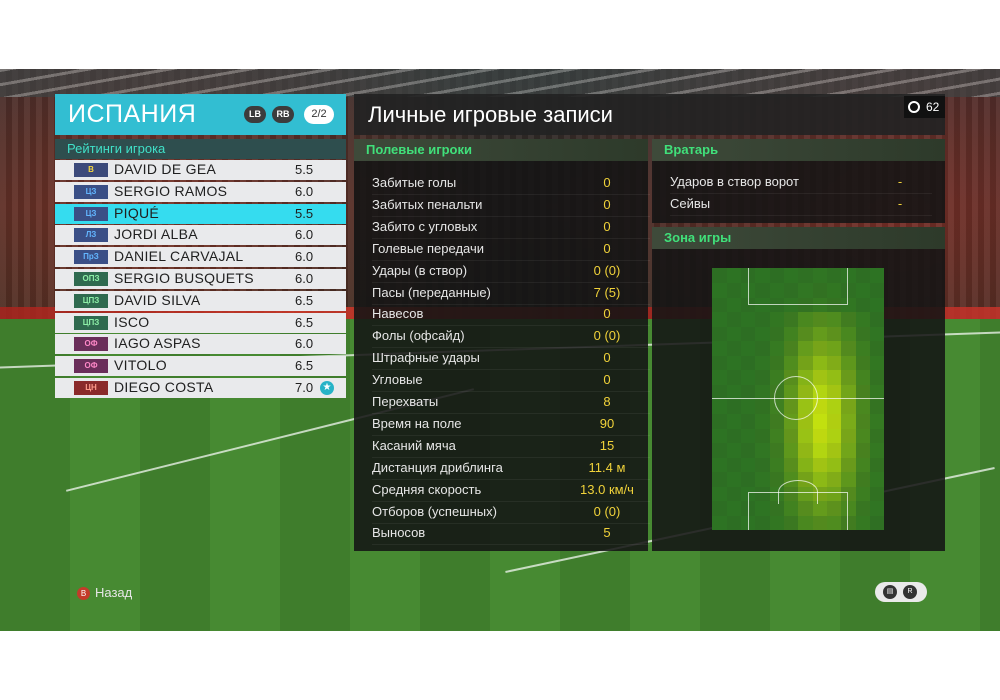 The height and width of the screenshot is (700, 1000). What do you see at coordinates (140, 365) in the screenshot?
I see `player-name: VITOLO` at bounding box center [140, 365].